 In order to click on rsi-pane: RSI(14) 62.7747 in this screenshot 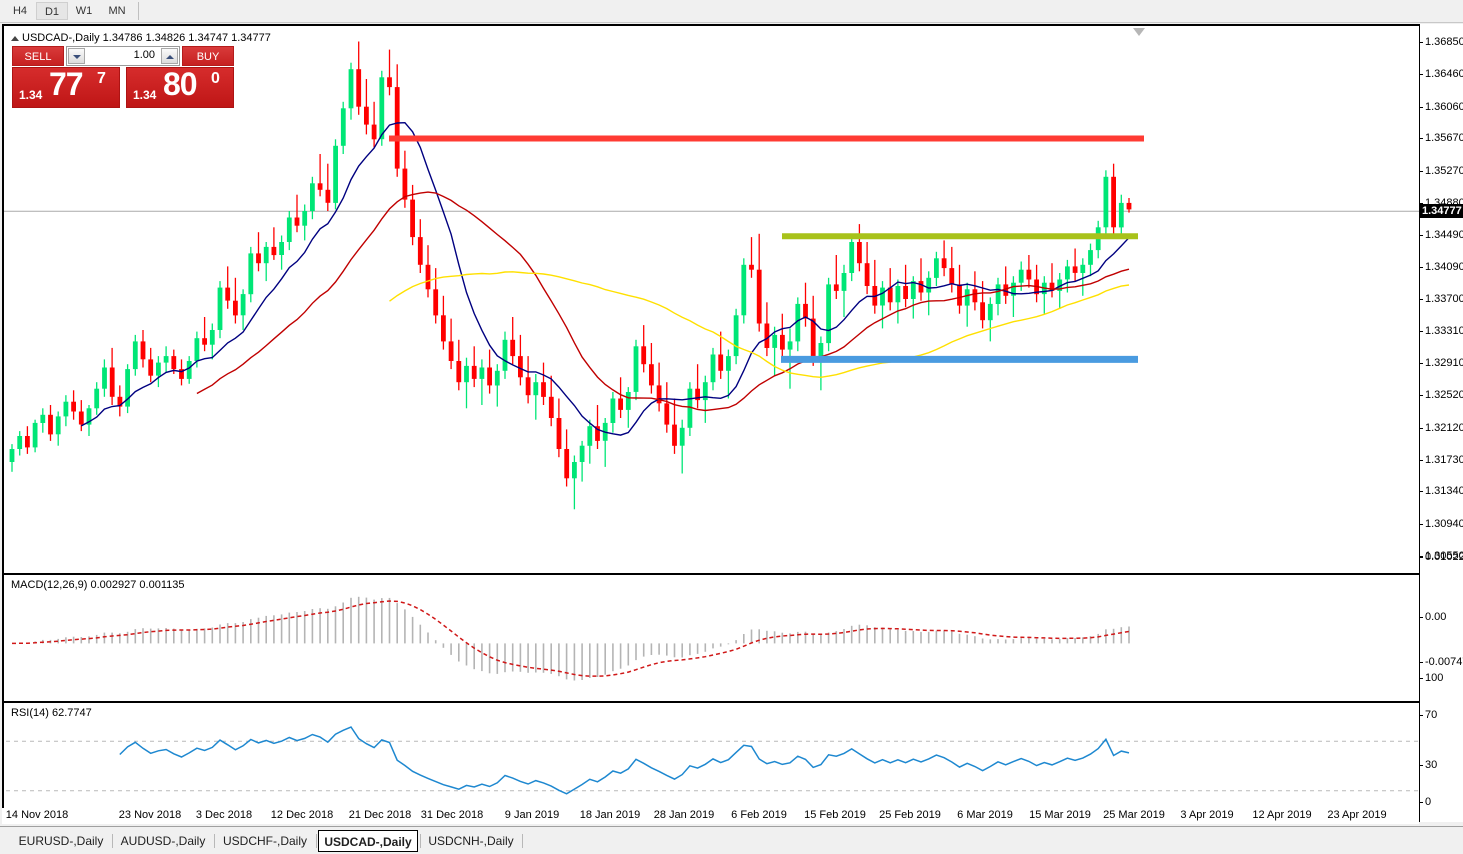, I will do `click(731, 760)`.